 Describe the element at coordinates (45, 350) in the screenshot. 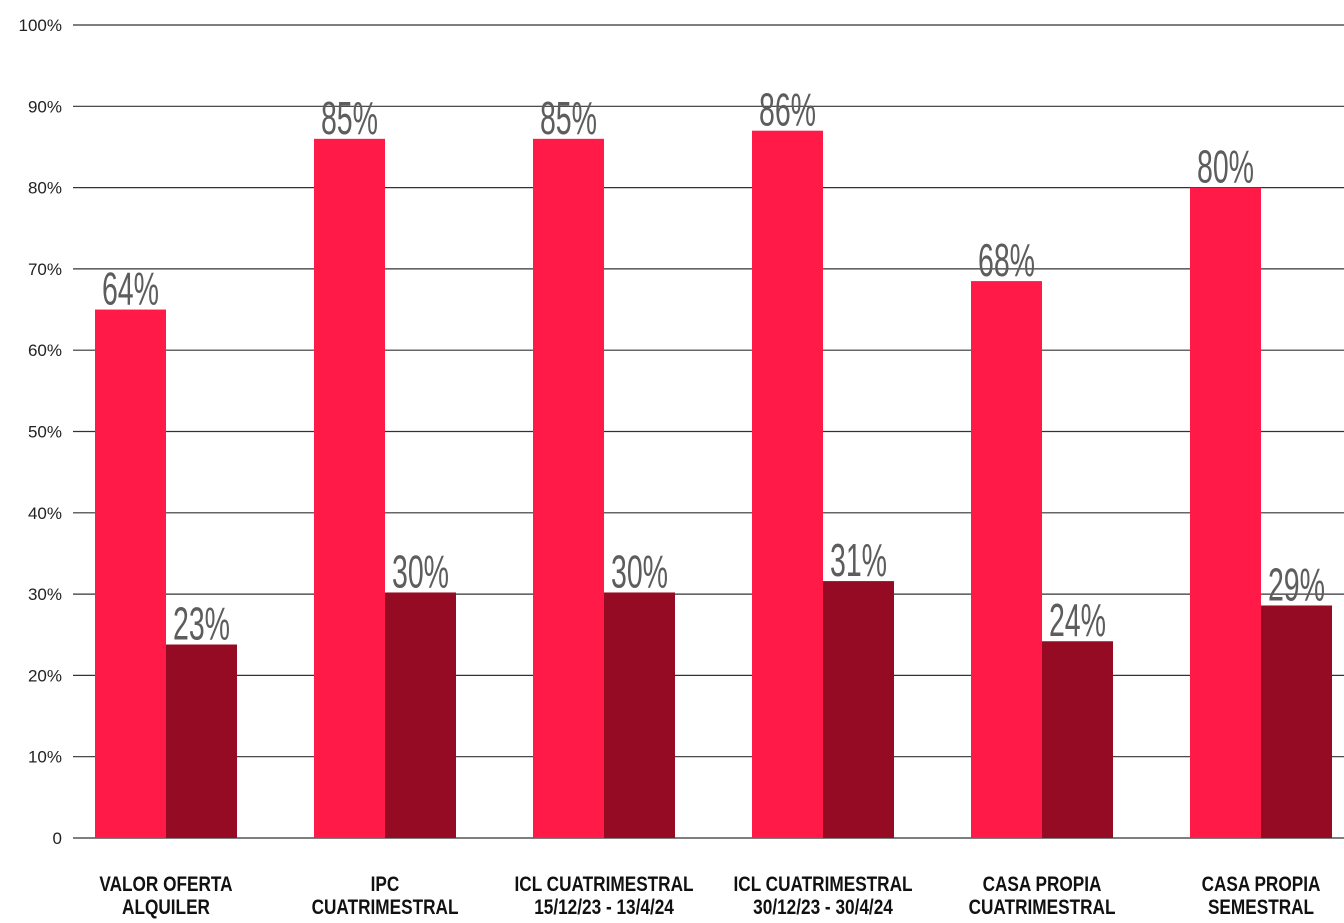

I see `y-tick-label: 60%` at that location.